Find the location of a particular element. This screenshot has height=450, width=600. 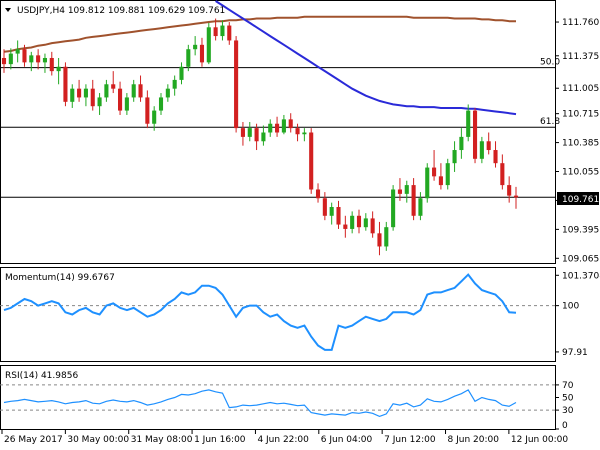

time-tick-label: 30 May 00:00 is located at coordinates (98, 440).